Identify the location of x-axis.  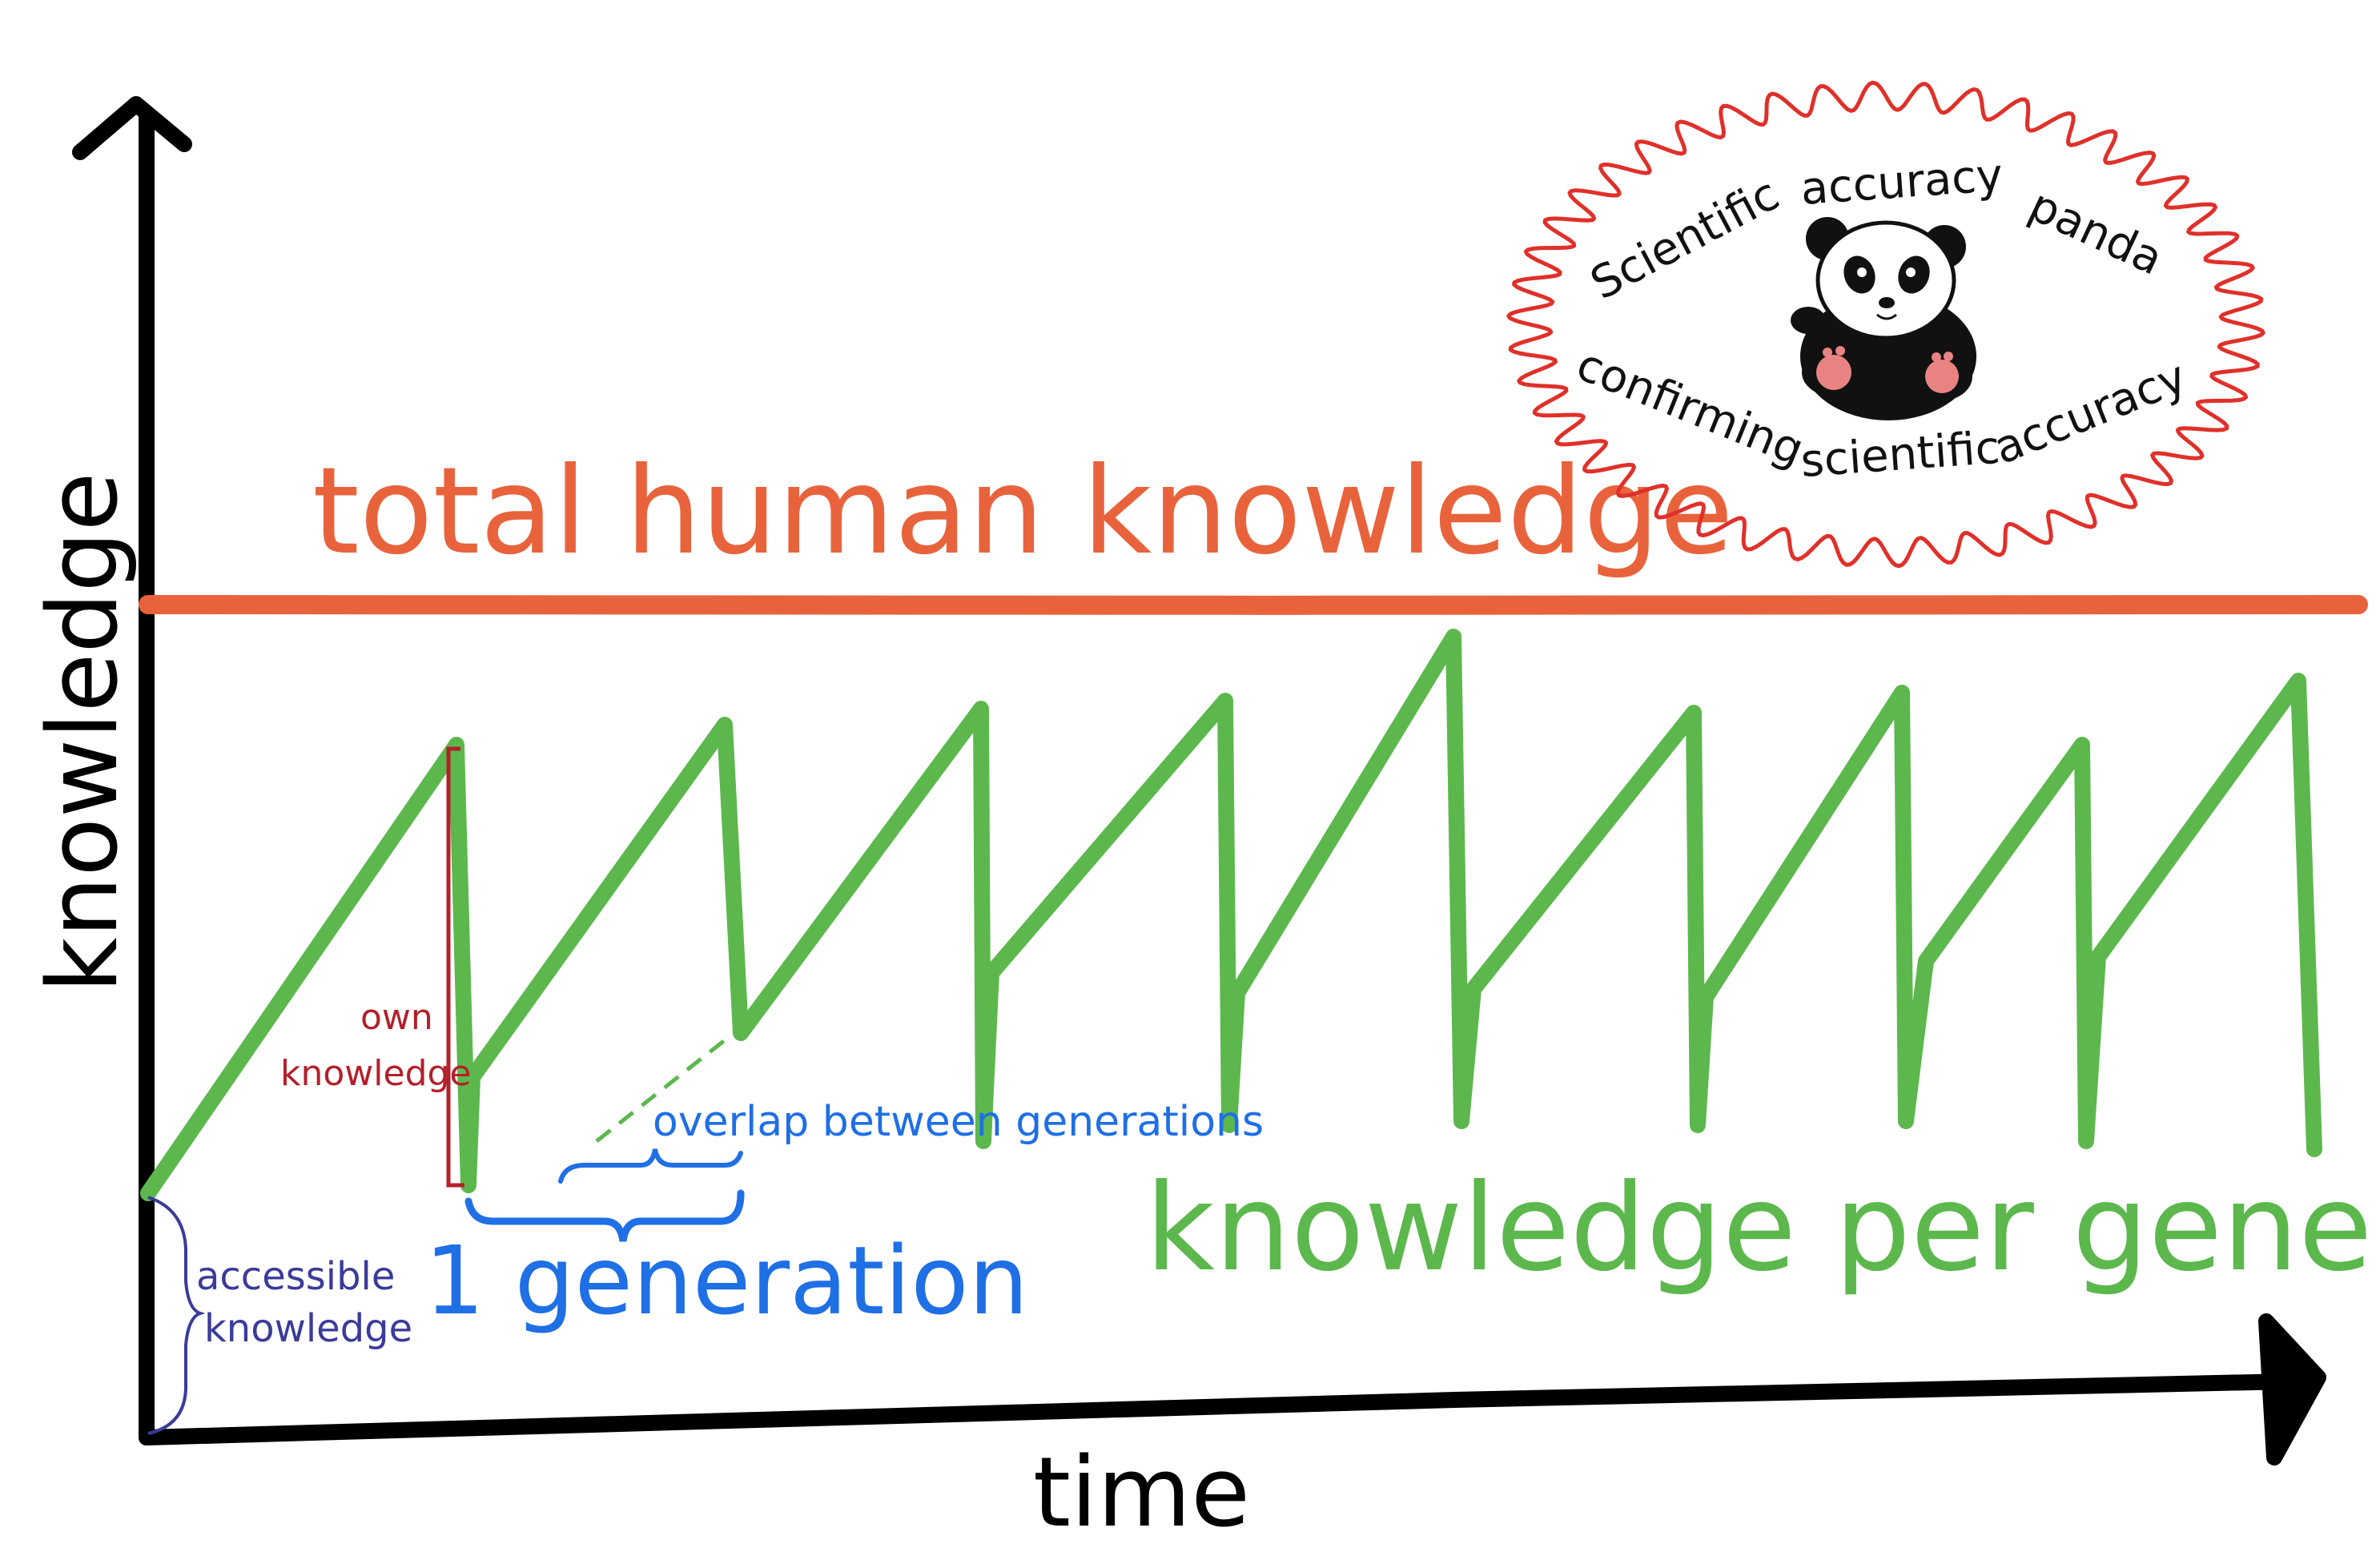
(1218, 1409).